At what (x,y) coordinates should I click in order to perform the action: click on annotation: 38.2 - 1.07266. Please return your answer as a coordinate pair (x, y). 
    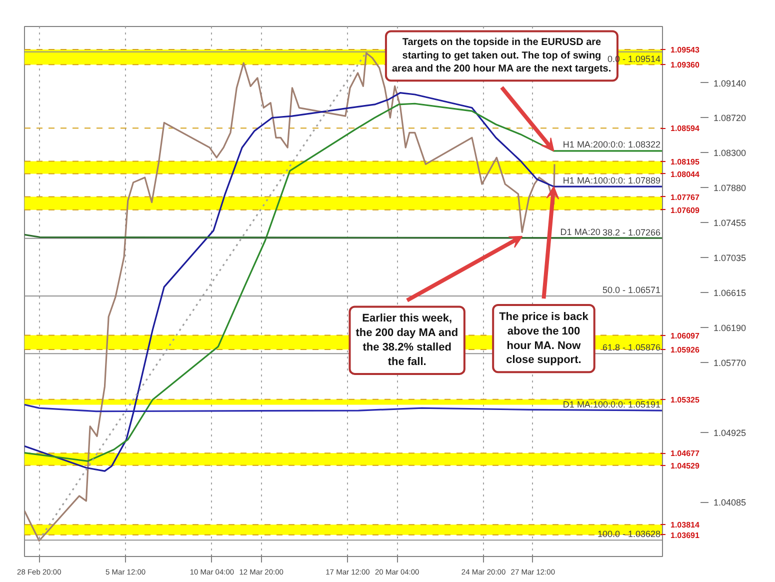
    Looking at the image, I should click on (631, 232).